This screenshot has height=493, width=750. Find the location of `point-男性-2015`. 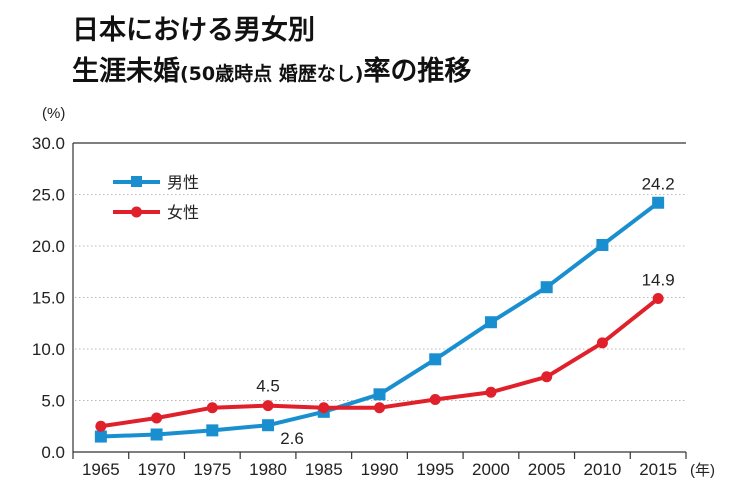

point-男性-2015 is located at coordinates (658, 202).